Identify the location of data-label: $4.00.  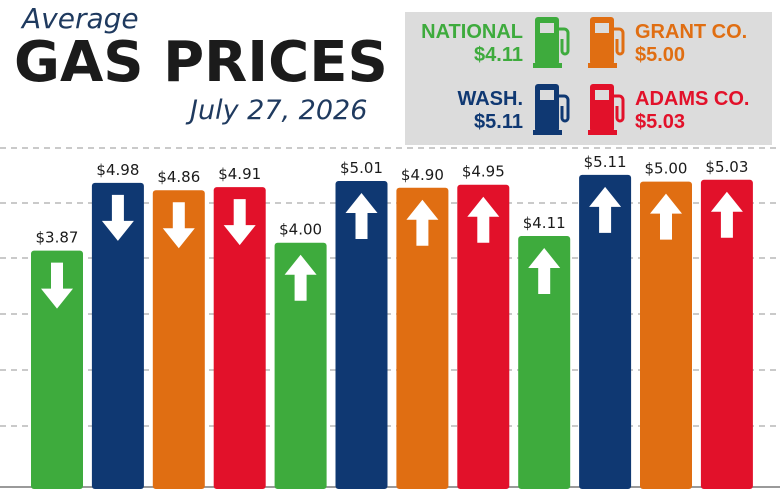
(300, 230).